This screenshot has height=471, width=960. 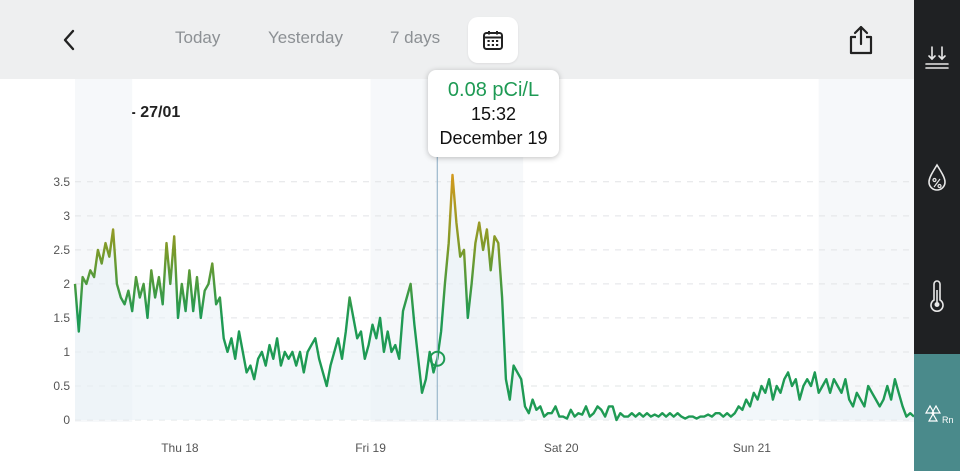 I want to click on tooltip-date: December 19, so click(x=493, y=138).